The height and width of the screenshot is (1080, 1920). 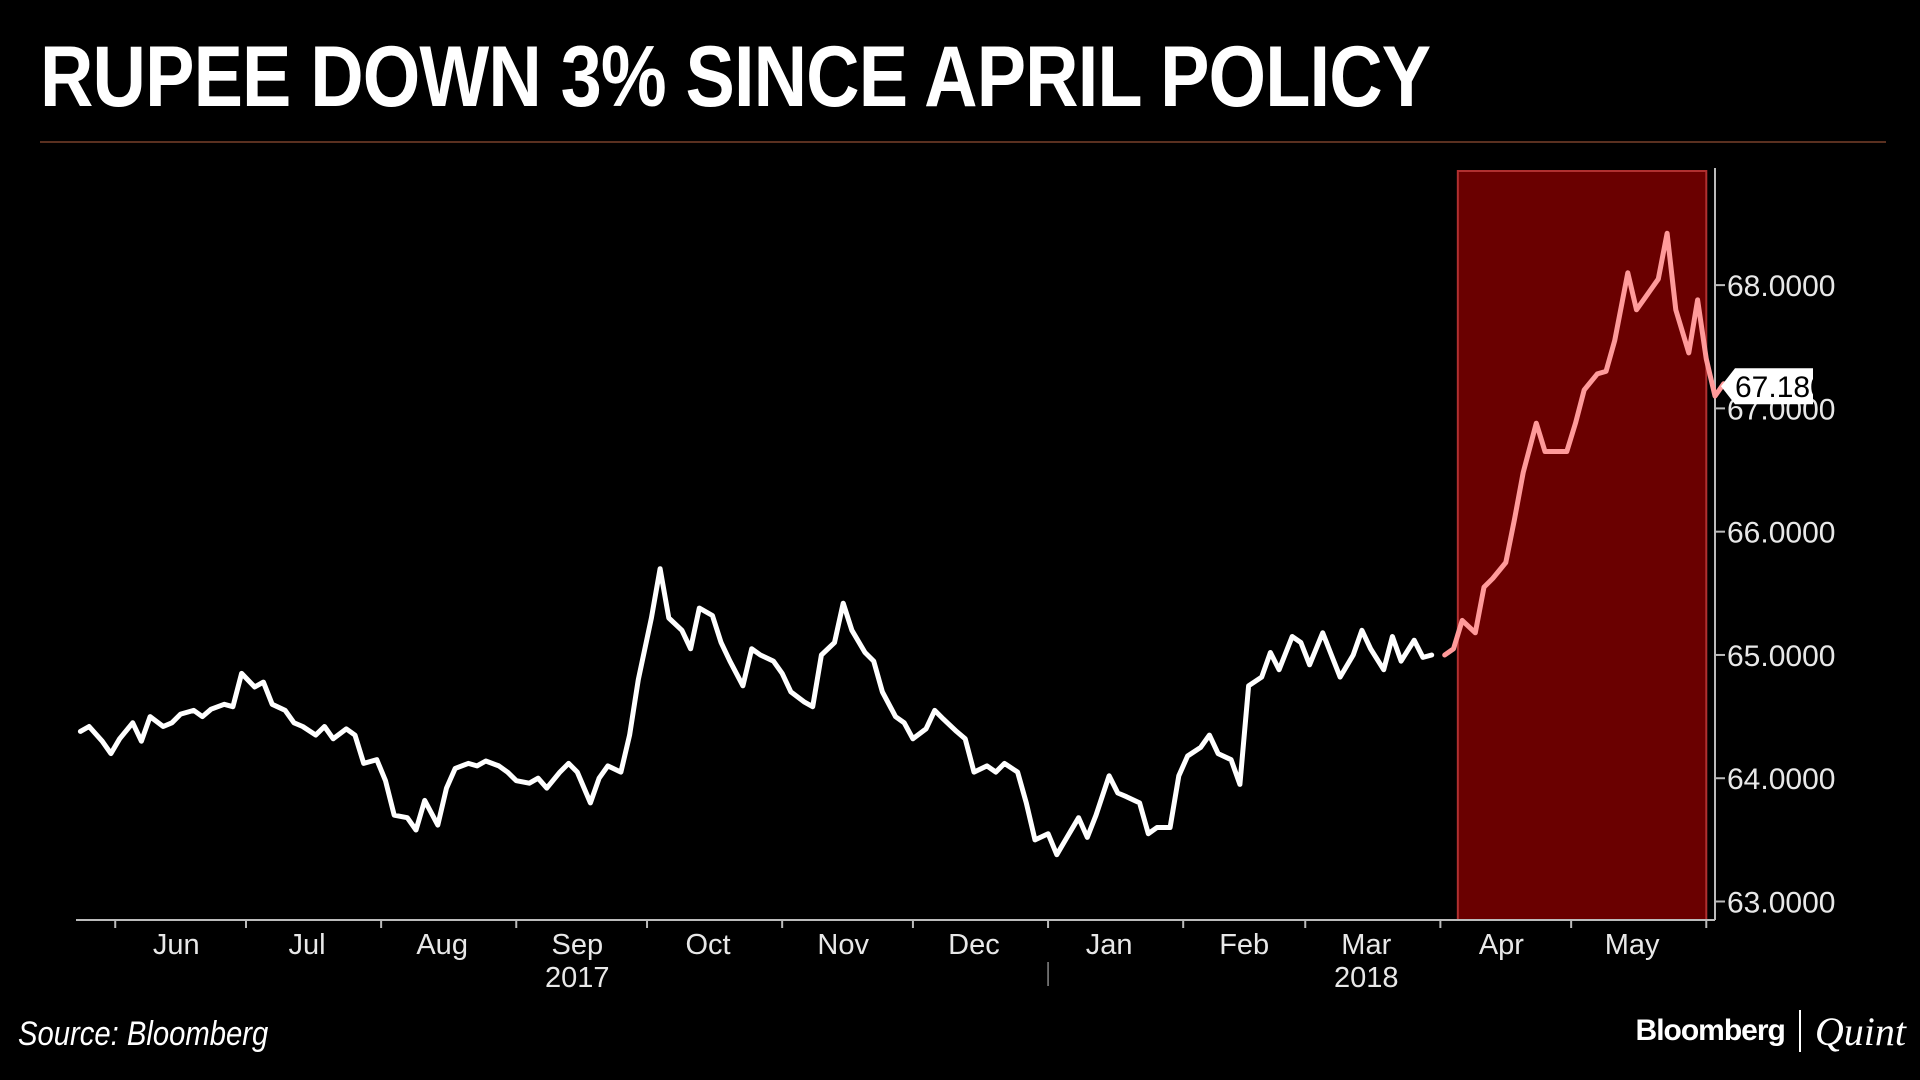 What do you see at coordinates (974, 945) in the screenshot?
I see `x-tick-label: Dec` at bounding box center [974, 945].